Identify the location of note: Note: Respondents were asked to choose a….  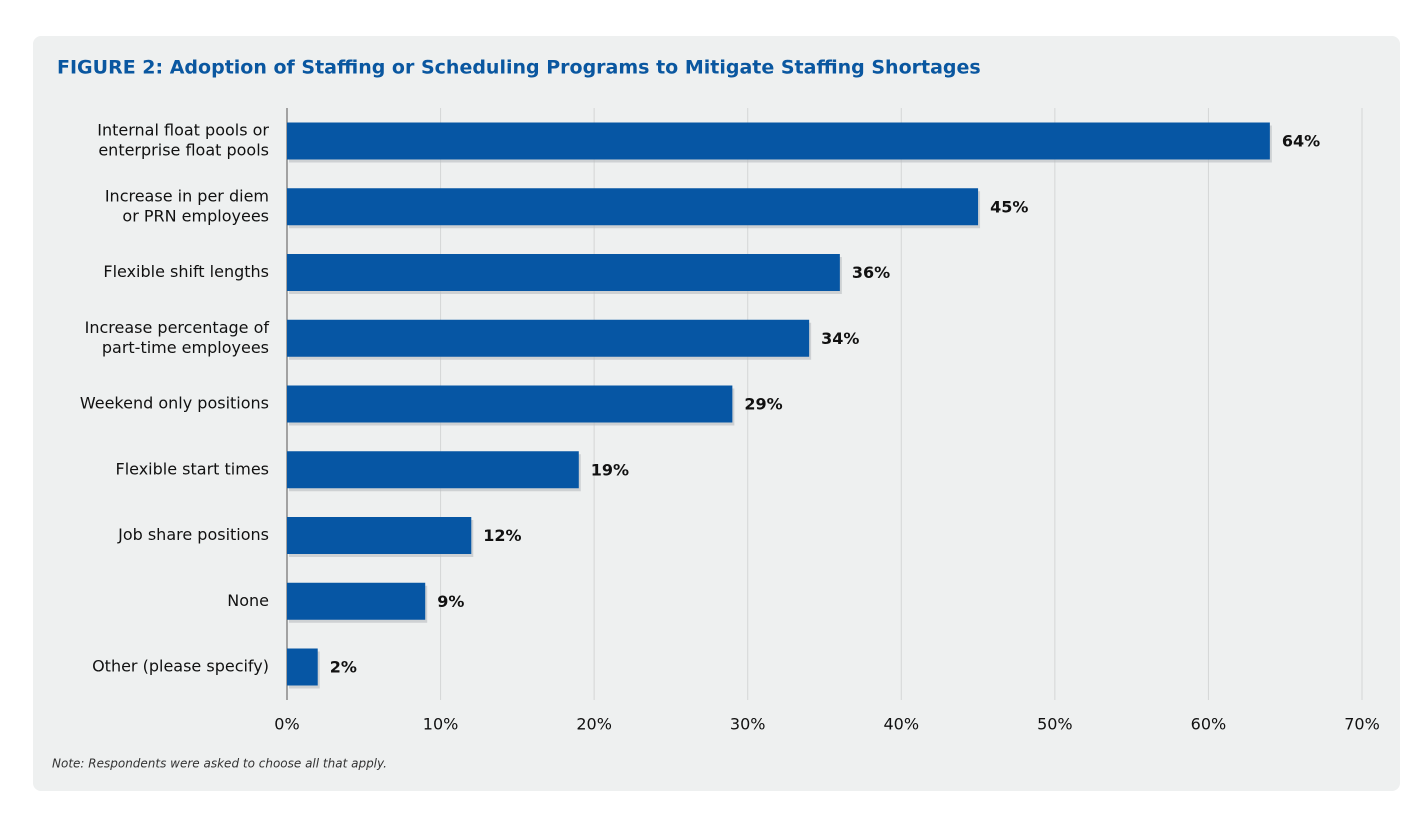
(219, 764).